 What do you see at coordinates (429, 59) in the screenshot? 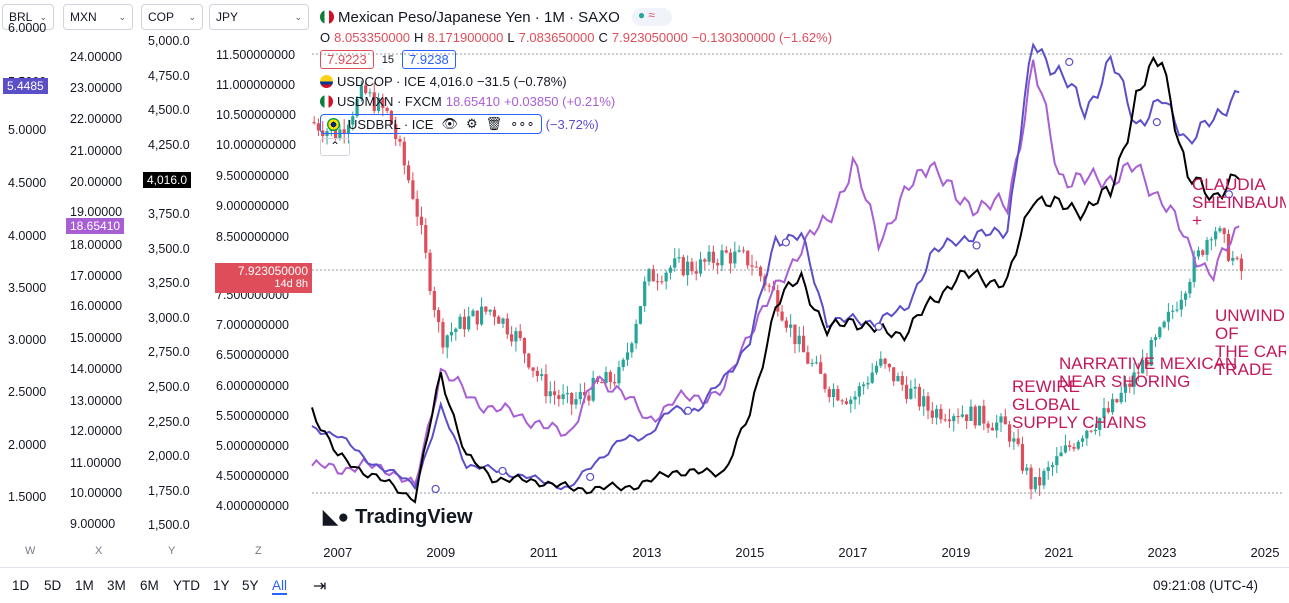
I see `buy-button: 7.9238` at bounding box center [429, 59].